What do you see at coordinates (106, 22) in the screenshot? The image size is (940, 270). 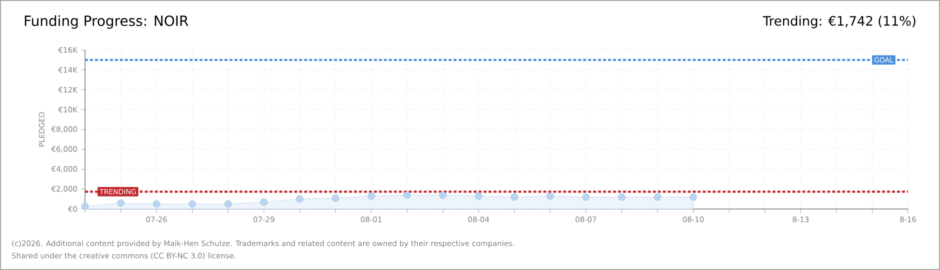 I see `chart-title: Funding Progress: NOIR` at bounding box center [106, 22].